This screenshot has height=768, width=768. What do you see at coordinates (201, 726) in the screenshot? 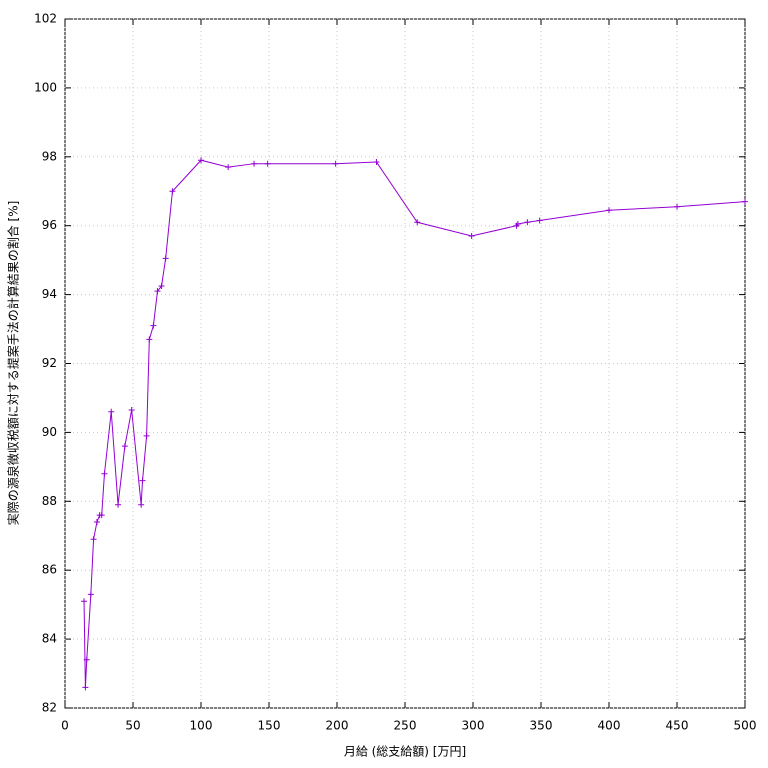
I see `x-tick-label: 100` at bounding box center [201, 726].